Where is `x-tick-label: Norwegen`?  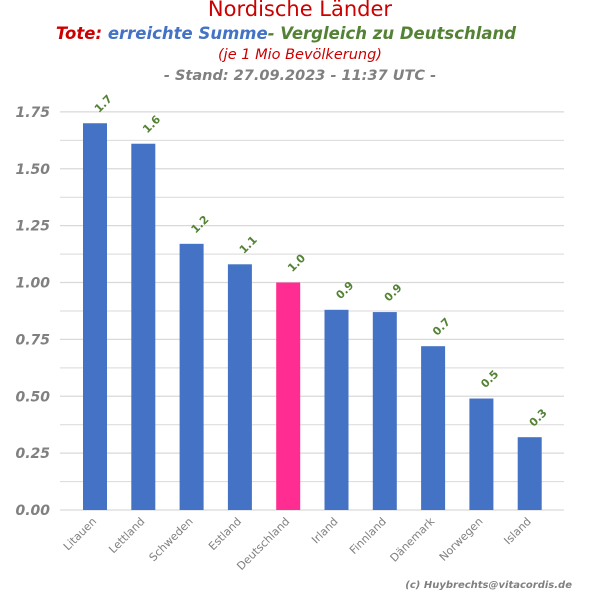 x-tick-label: Norwegen is located at coordinates (461, 539).